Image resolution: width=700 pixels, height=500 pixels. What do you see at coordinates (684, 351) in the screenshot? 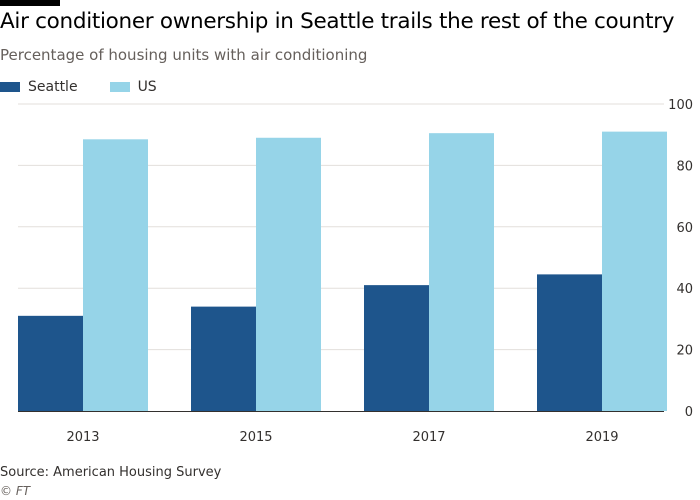
I see `y-tick-label: 20` at bounding box center [684, 351].